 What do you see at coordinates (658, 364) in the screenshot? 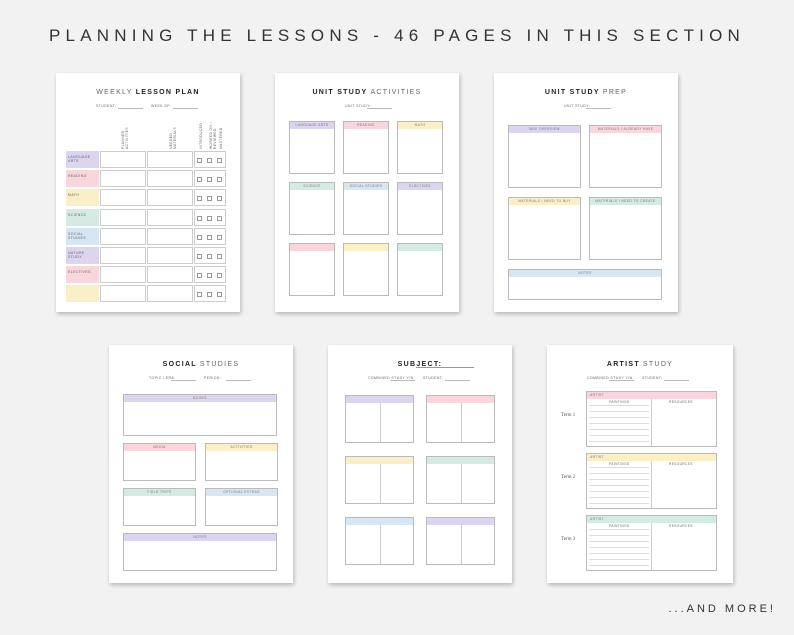
I see `title-part: STUDY` at bounding box center [658, 364].